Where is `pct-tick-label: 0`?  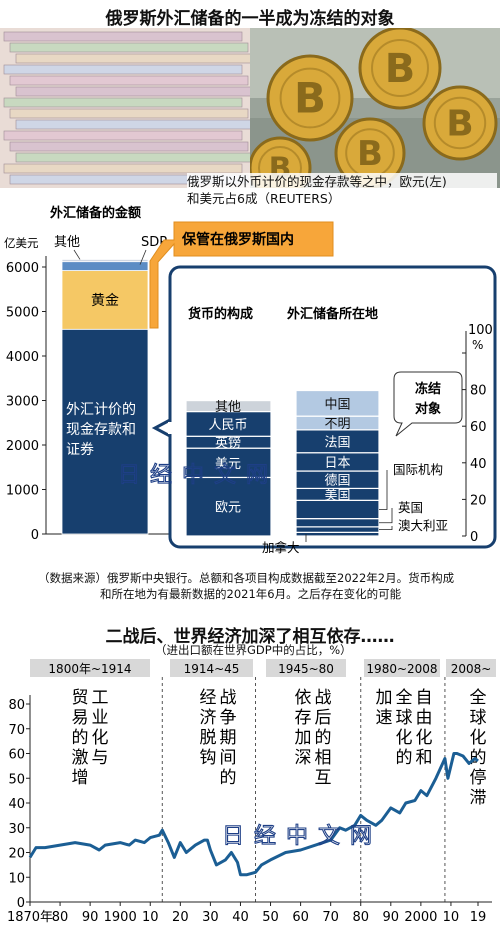 pct-tick-label: 0 is located at coordinates (474, 537).